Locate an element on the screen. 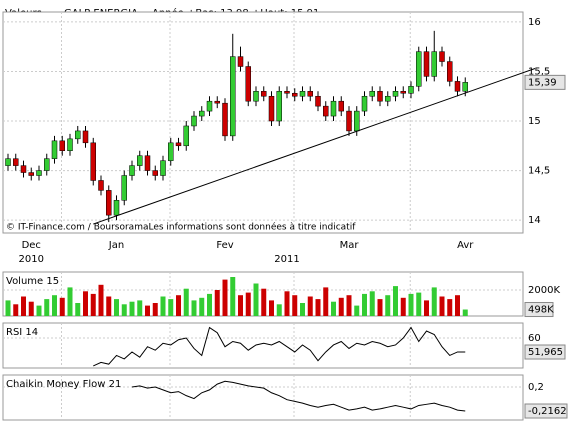  last-value-label: 51,965 is located at coordinates (545, 352).